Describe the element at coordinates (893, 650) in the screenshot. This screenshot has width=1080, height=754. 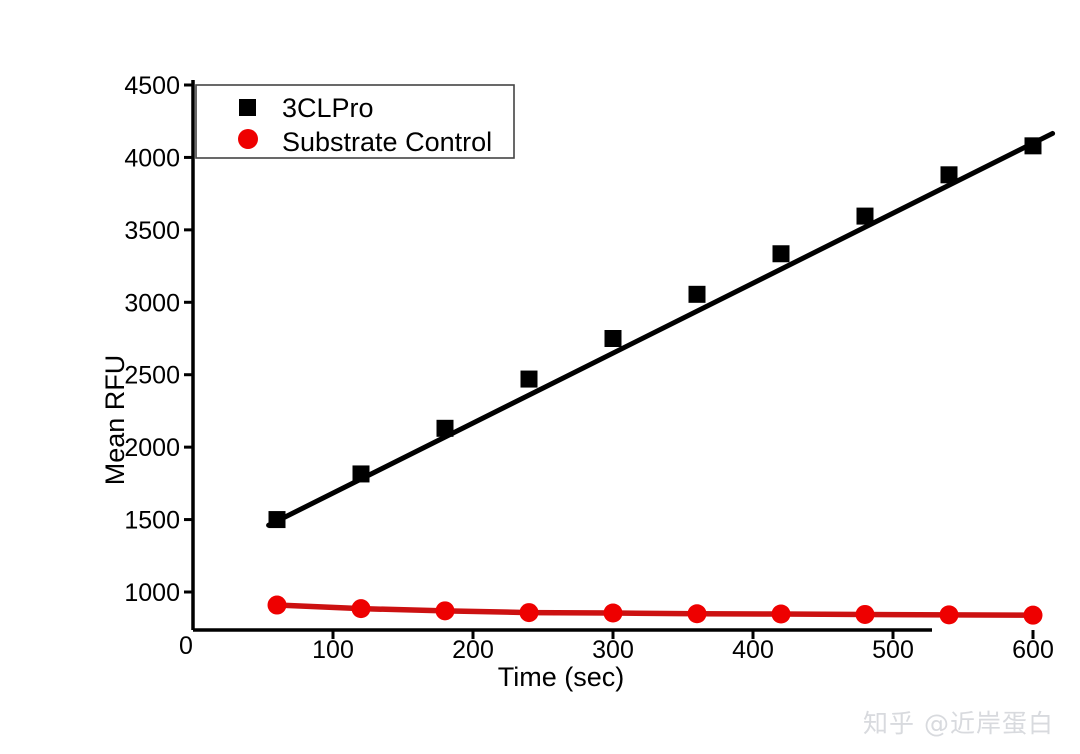
I see `x-tick-label: 500` at that location.